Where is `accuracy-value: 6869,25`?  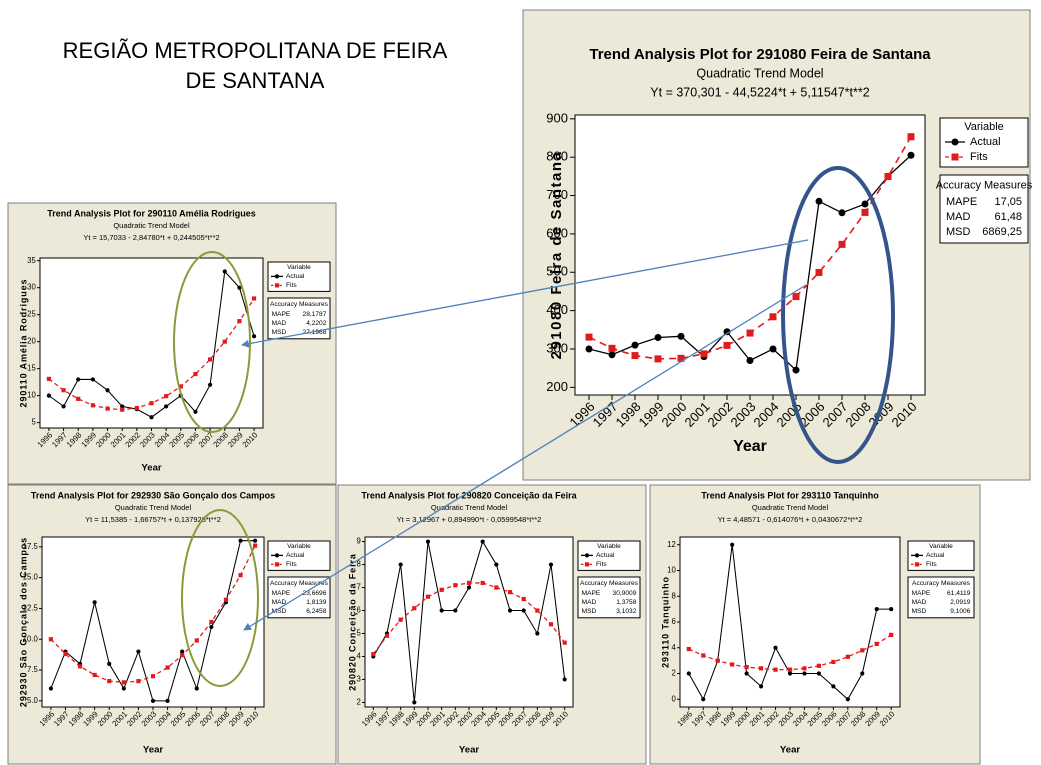 accuracy-value: 6869,25 is located at coordinates (1002, 232).